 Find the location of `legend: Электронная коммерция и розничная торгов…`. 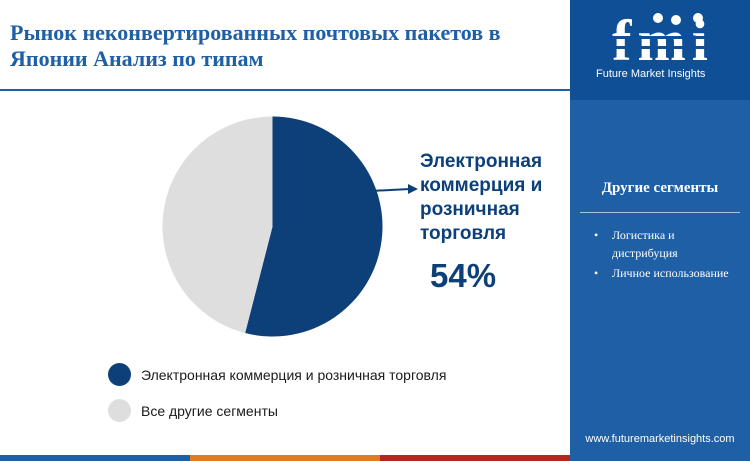

legend: Электронная коммерция и розничная торгов… is located at coordinates (277, 398).